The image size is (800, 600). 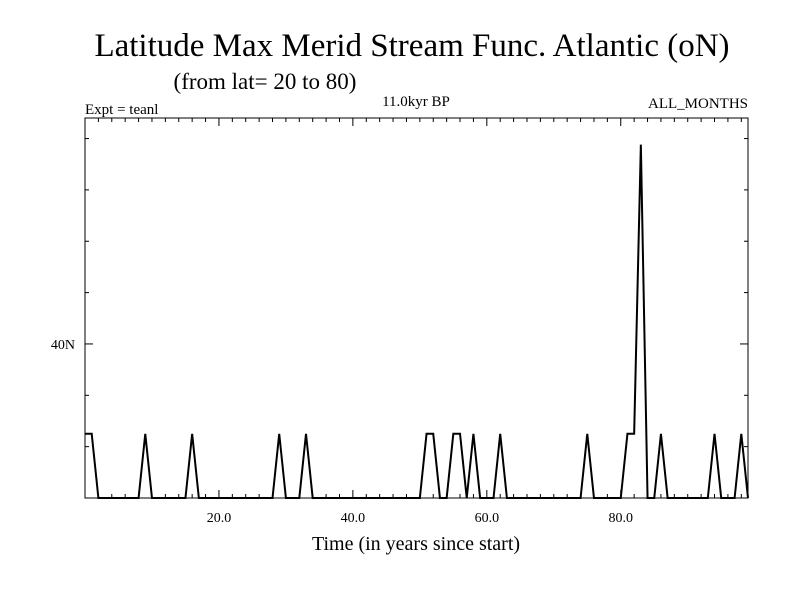 I want to click on x-tick-label: 20.0, so click(x=219, y=518).